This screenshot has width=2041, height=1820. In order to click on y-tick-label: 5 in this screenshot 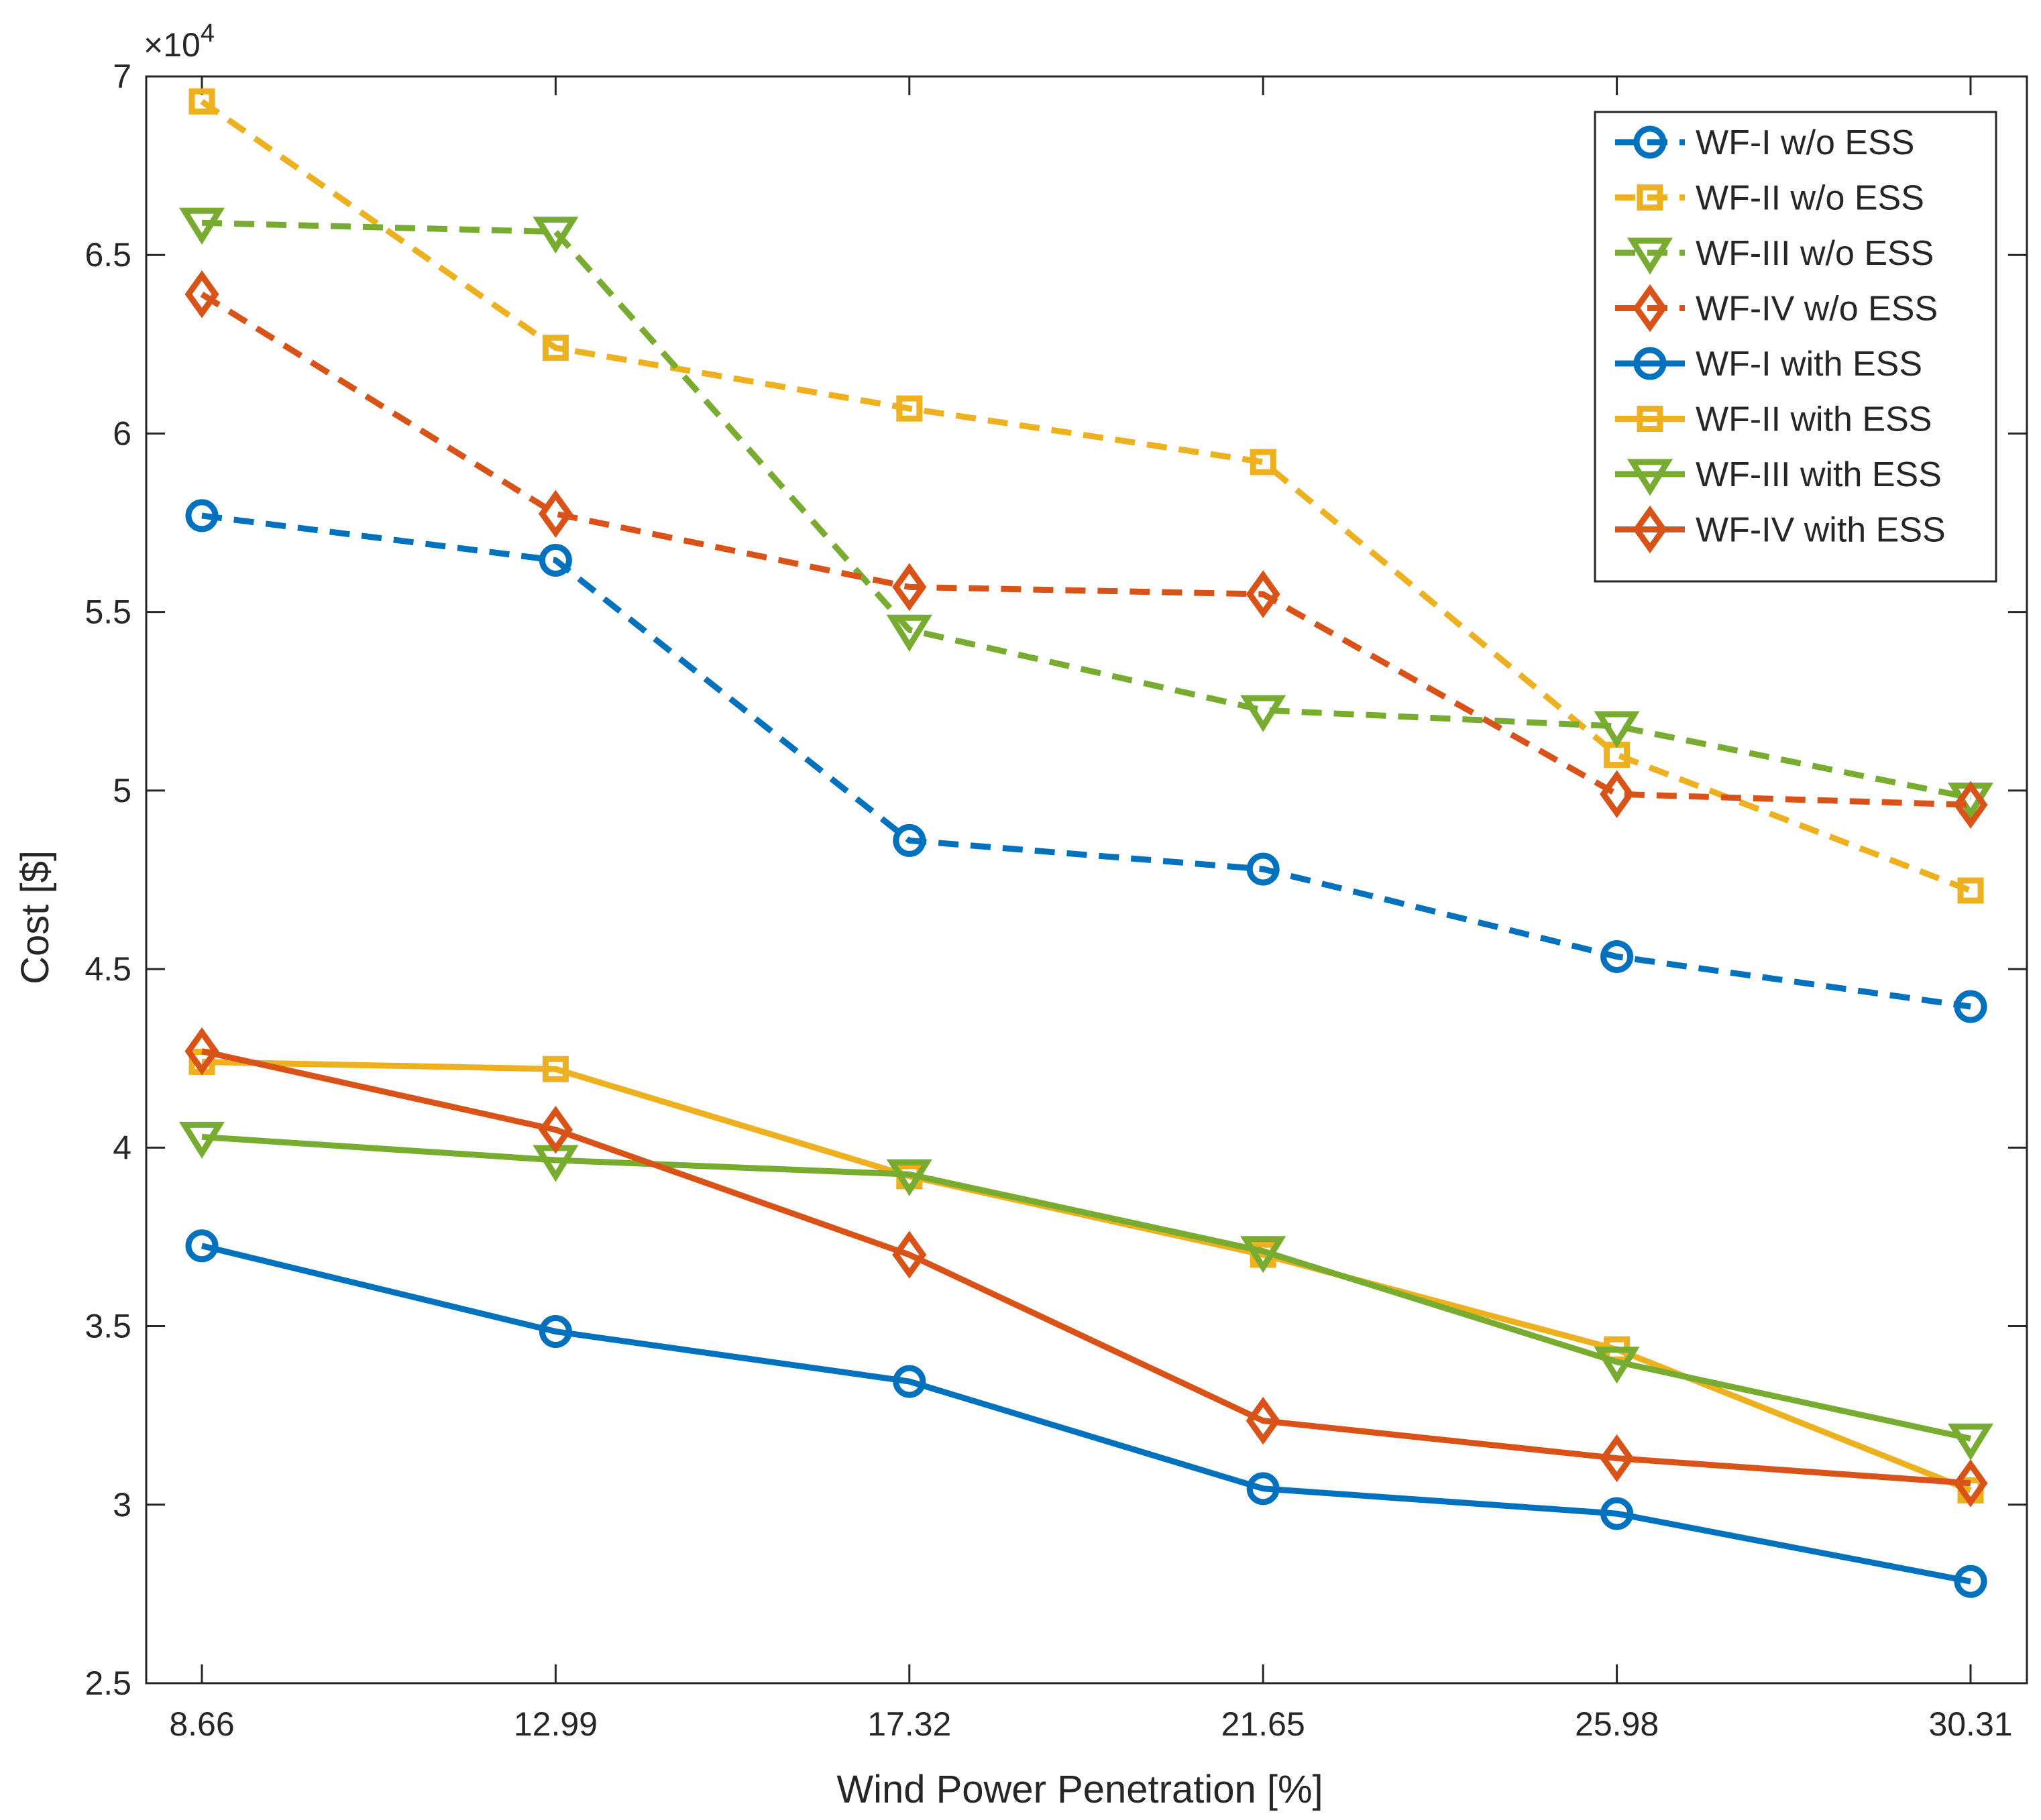, I will do `click(122, 790)`.